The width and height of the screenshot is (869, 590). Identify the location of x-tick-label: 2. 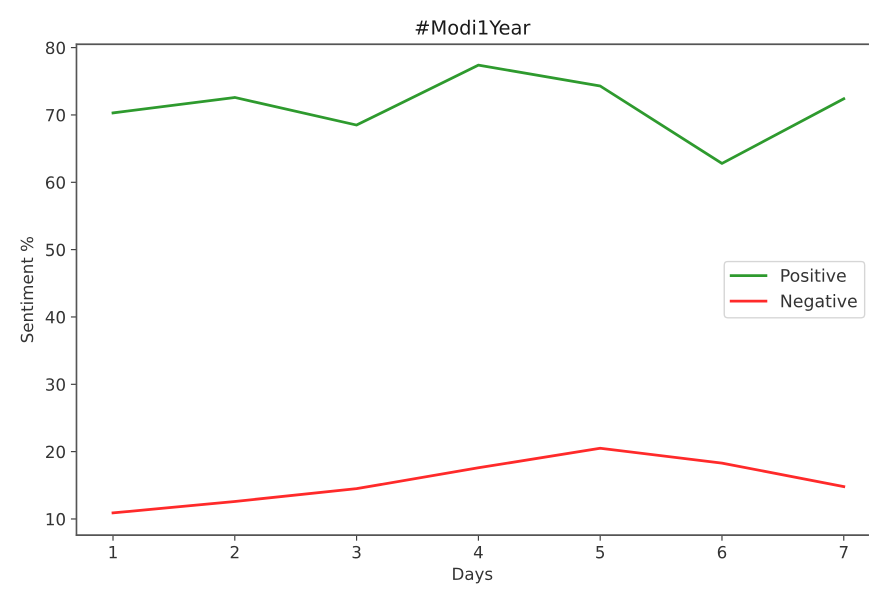
(234, 552).